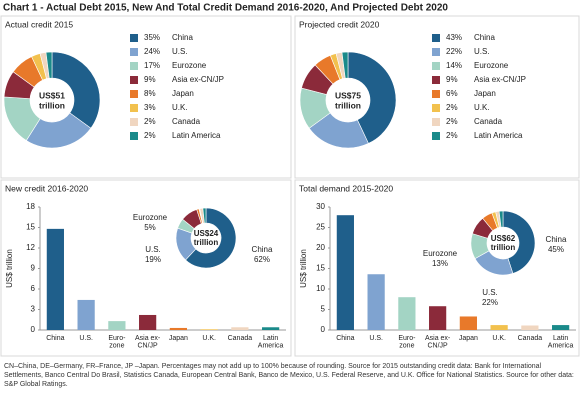  I want to click on legend-label: U.S., so click(482, 51).